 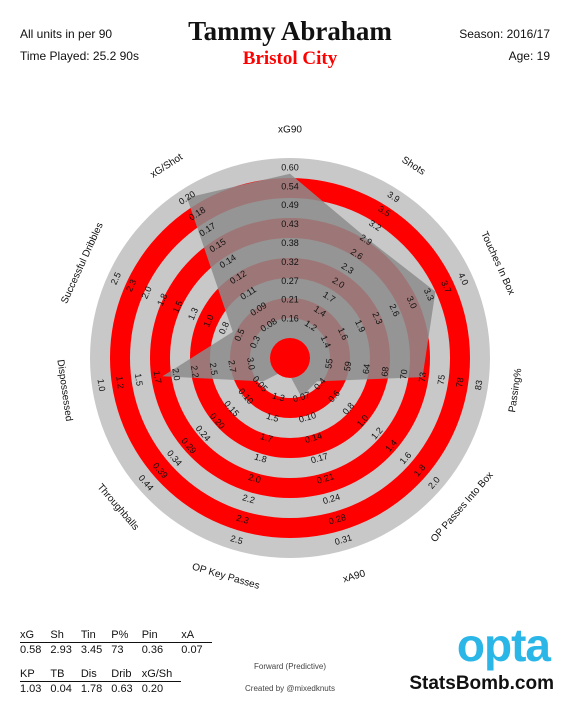 I want to click on axis-label: OP Key Passes, so click(x=226, y=577).